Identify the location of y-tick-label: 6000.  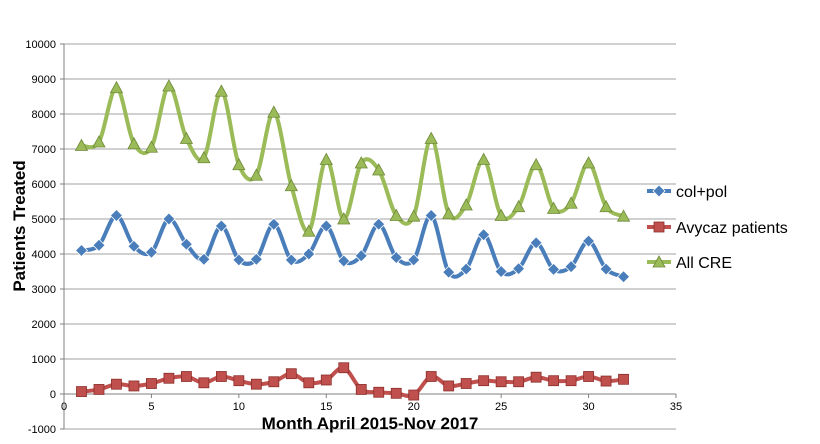
(44, 185).